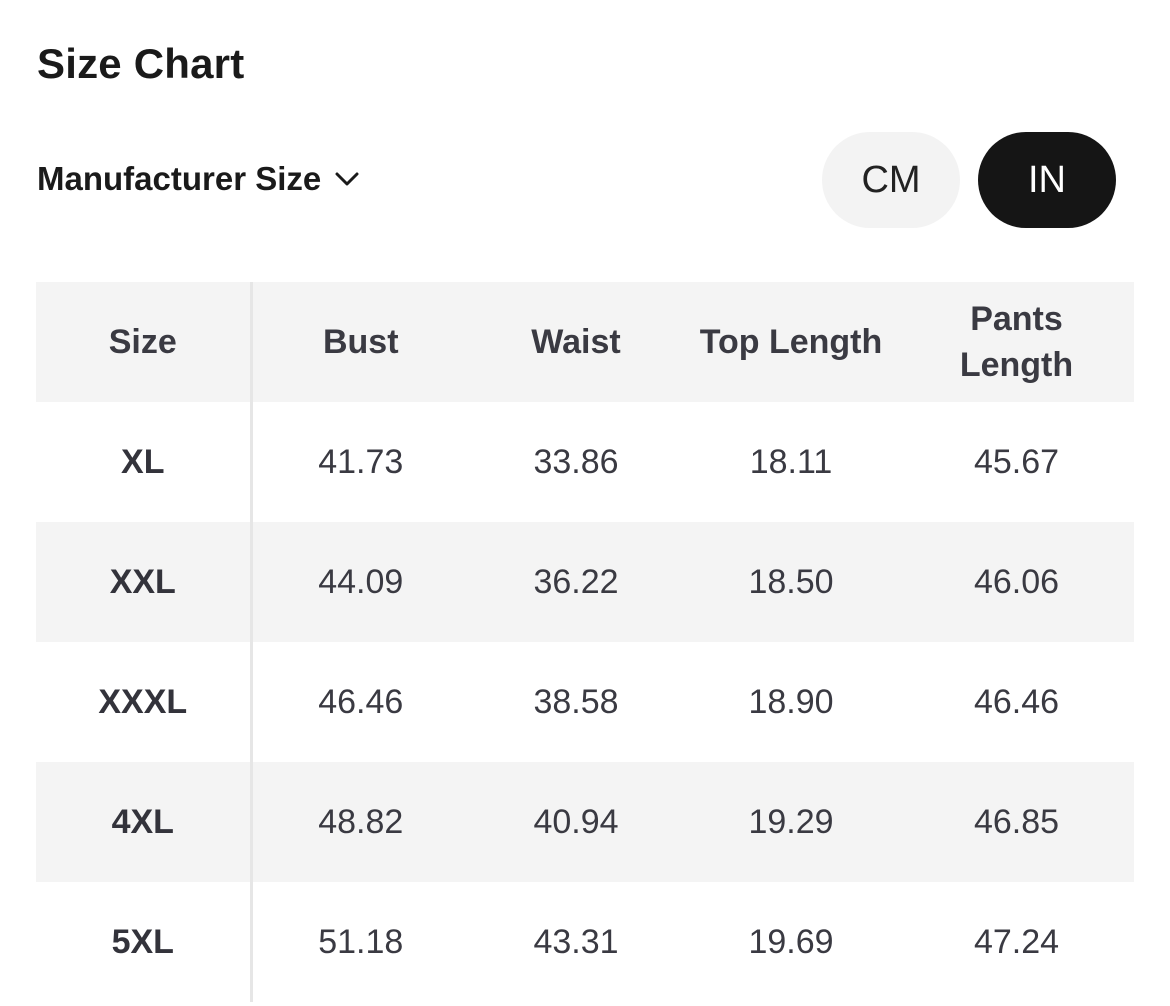 This screenshot has height=1006, width=1170. I want to click on column-header: Top Length, so click(791, 342).